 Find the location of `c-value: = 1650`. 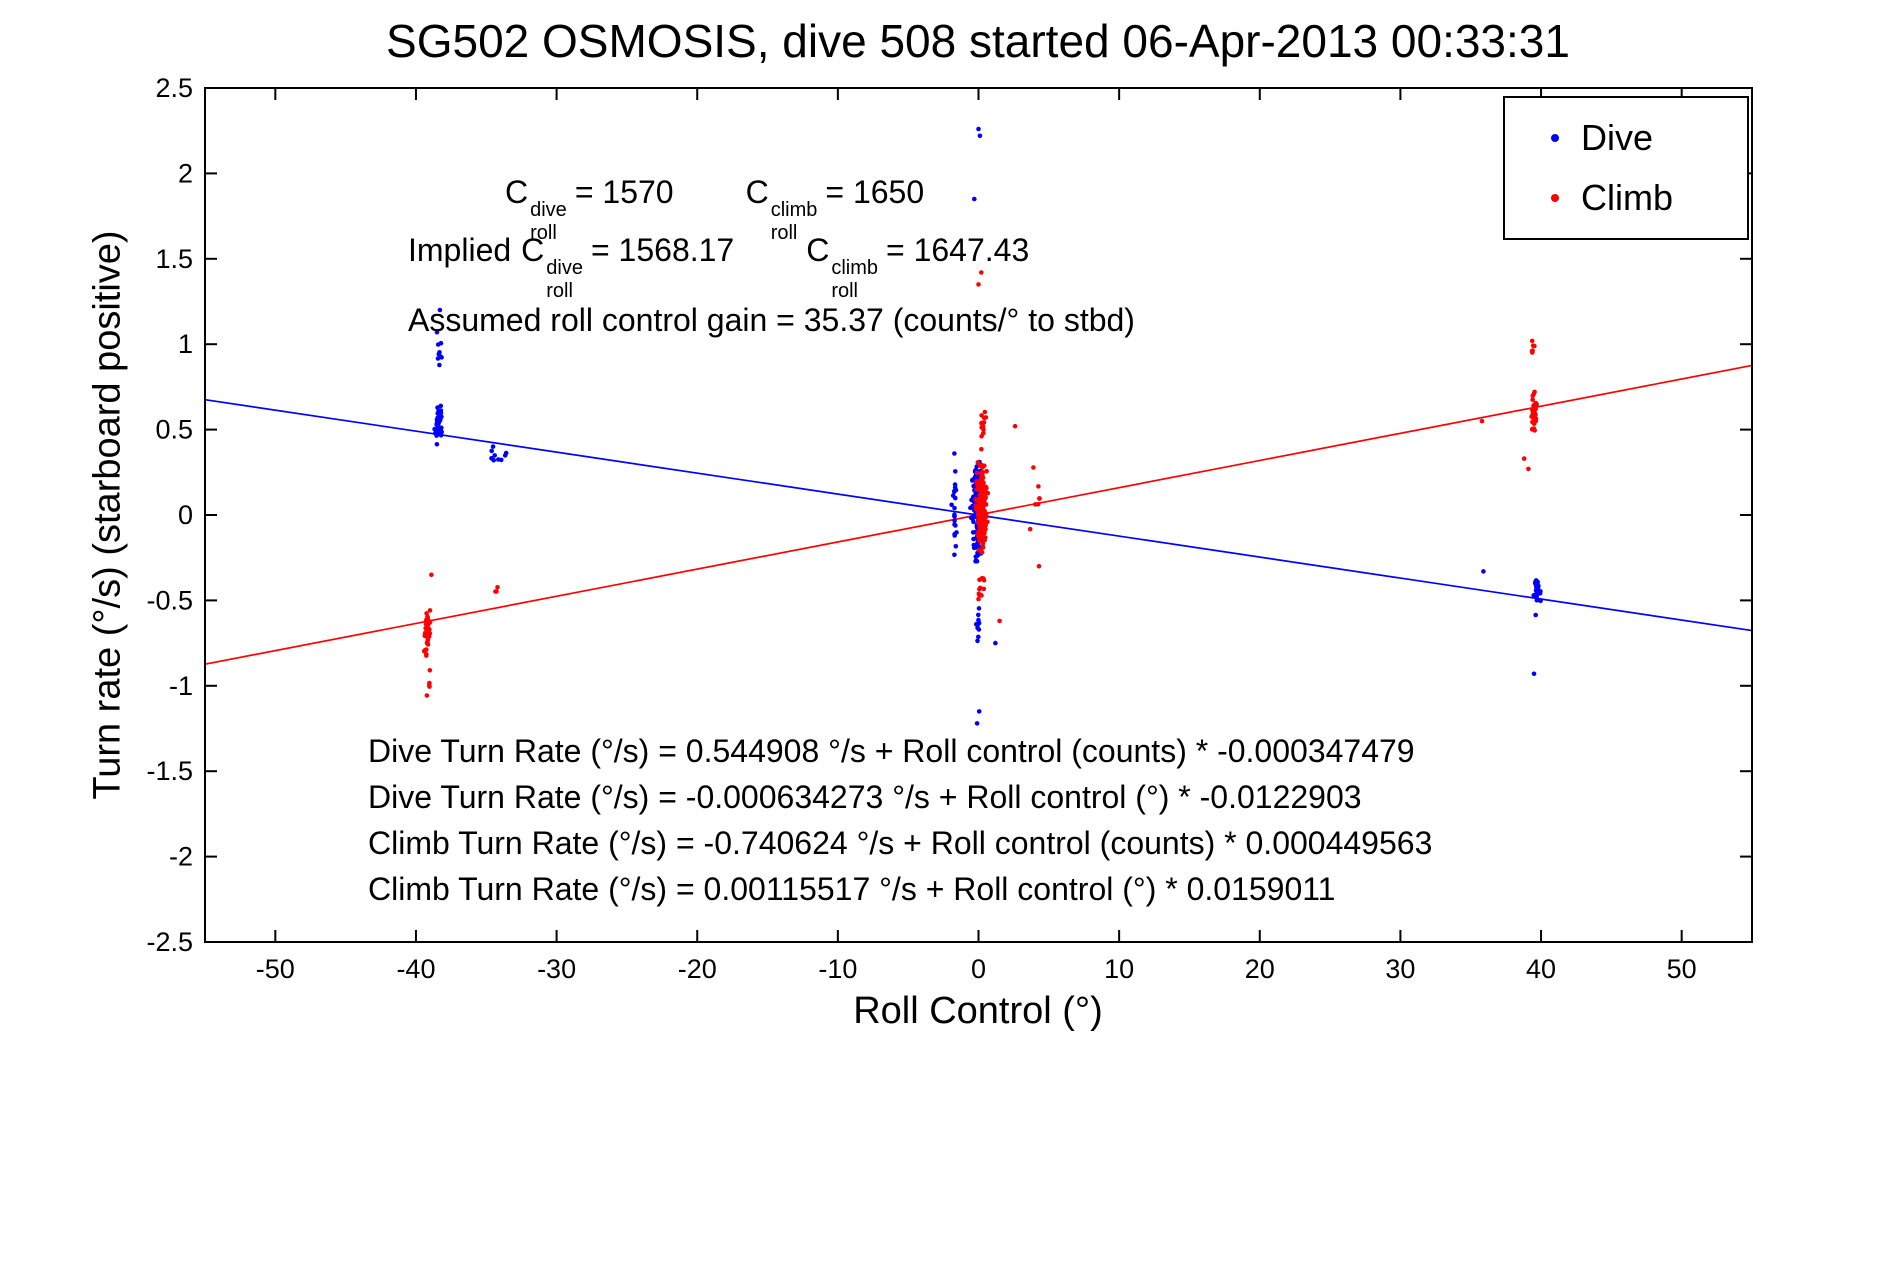

c-value: = 1650 is located at coordinates (875, 192).